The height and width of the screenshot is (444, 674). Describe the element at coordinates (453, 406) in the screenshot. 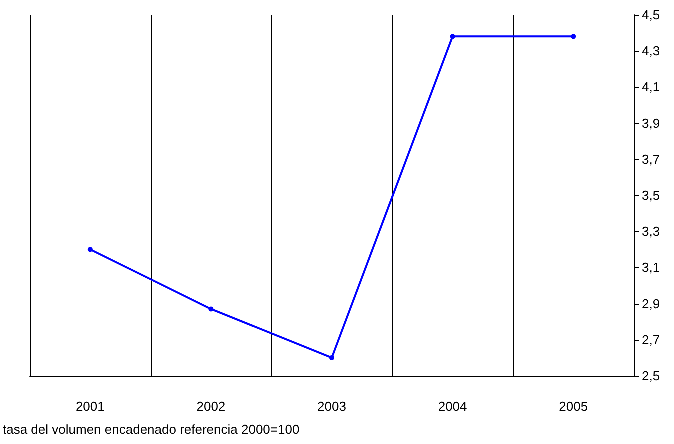

I see `x-tick-label: 2004` at that location.